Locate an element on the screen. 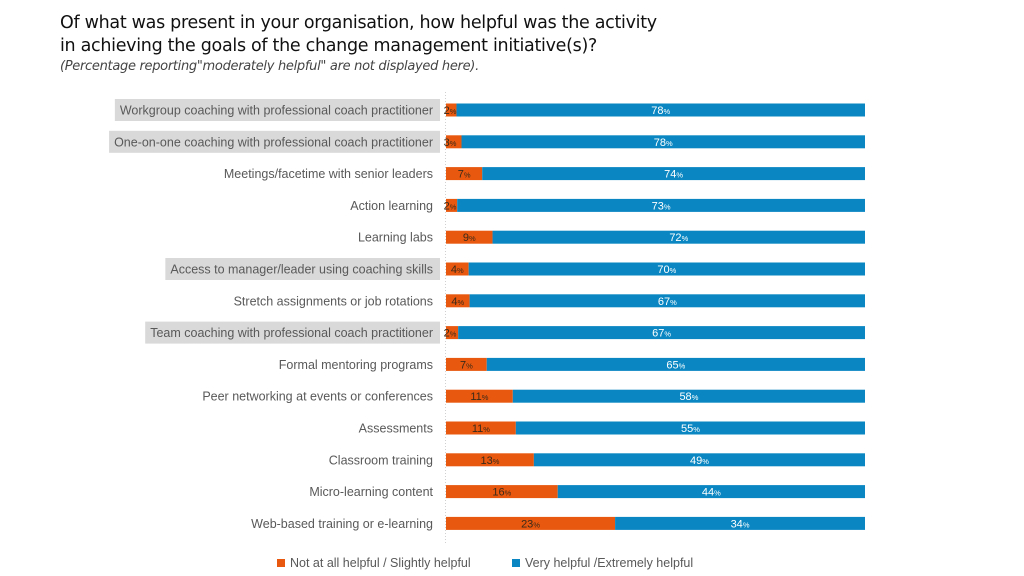 The height and width of the screenshot is (576, 1024). data-label-very-helpful: 58% is located at coordinates (688, 397).